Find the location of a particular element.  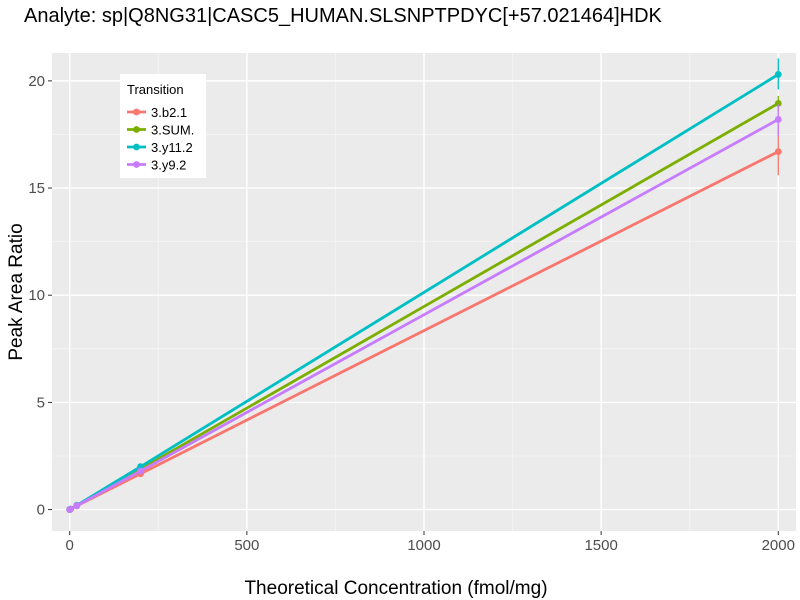

legend-label: 3.y9.2 is located at coordinates (168, 165).